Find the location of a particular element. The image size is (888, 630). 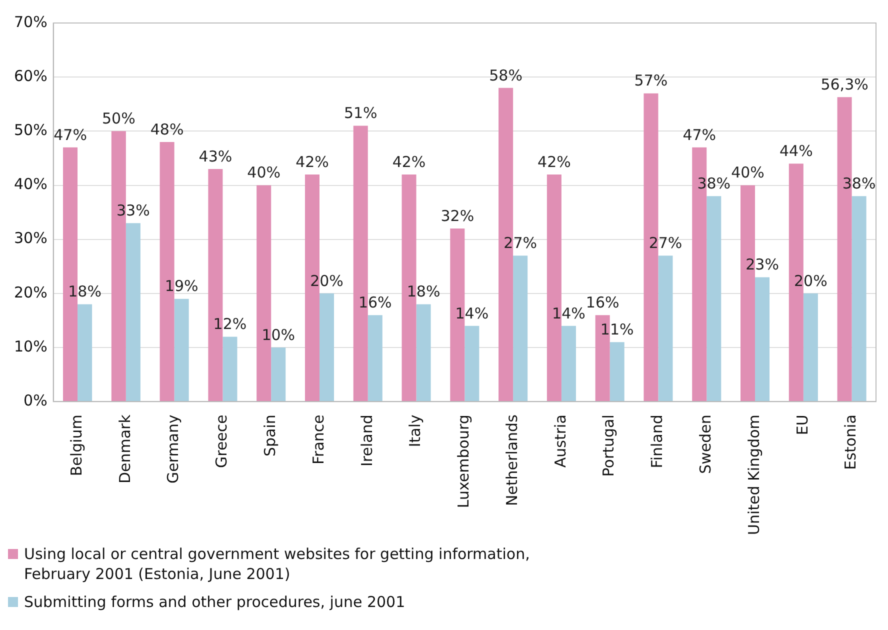

x-tick-label: Austria is located at coordinates (560, 441).